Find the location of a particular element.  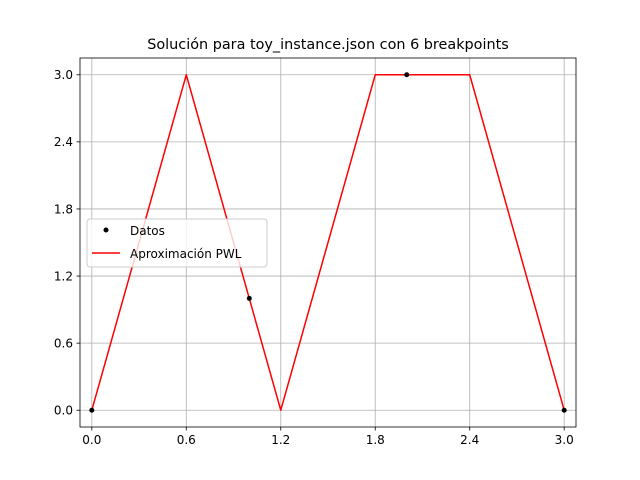

y-tick-label: 2.4 is located at coordinates (63, 142).